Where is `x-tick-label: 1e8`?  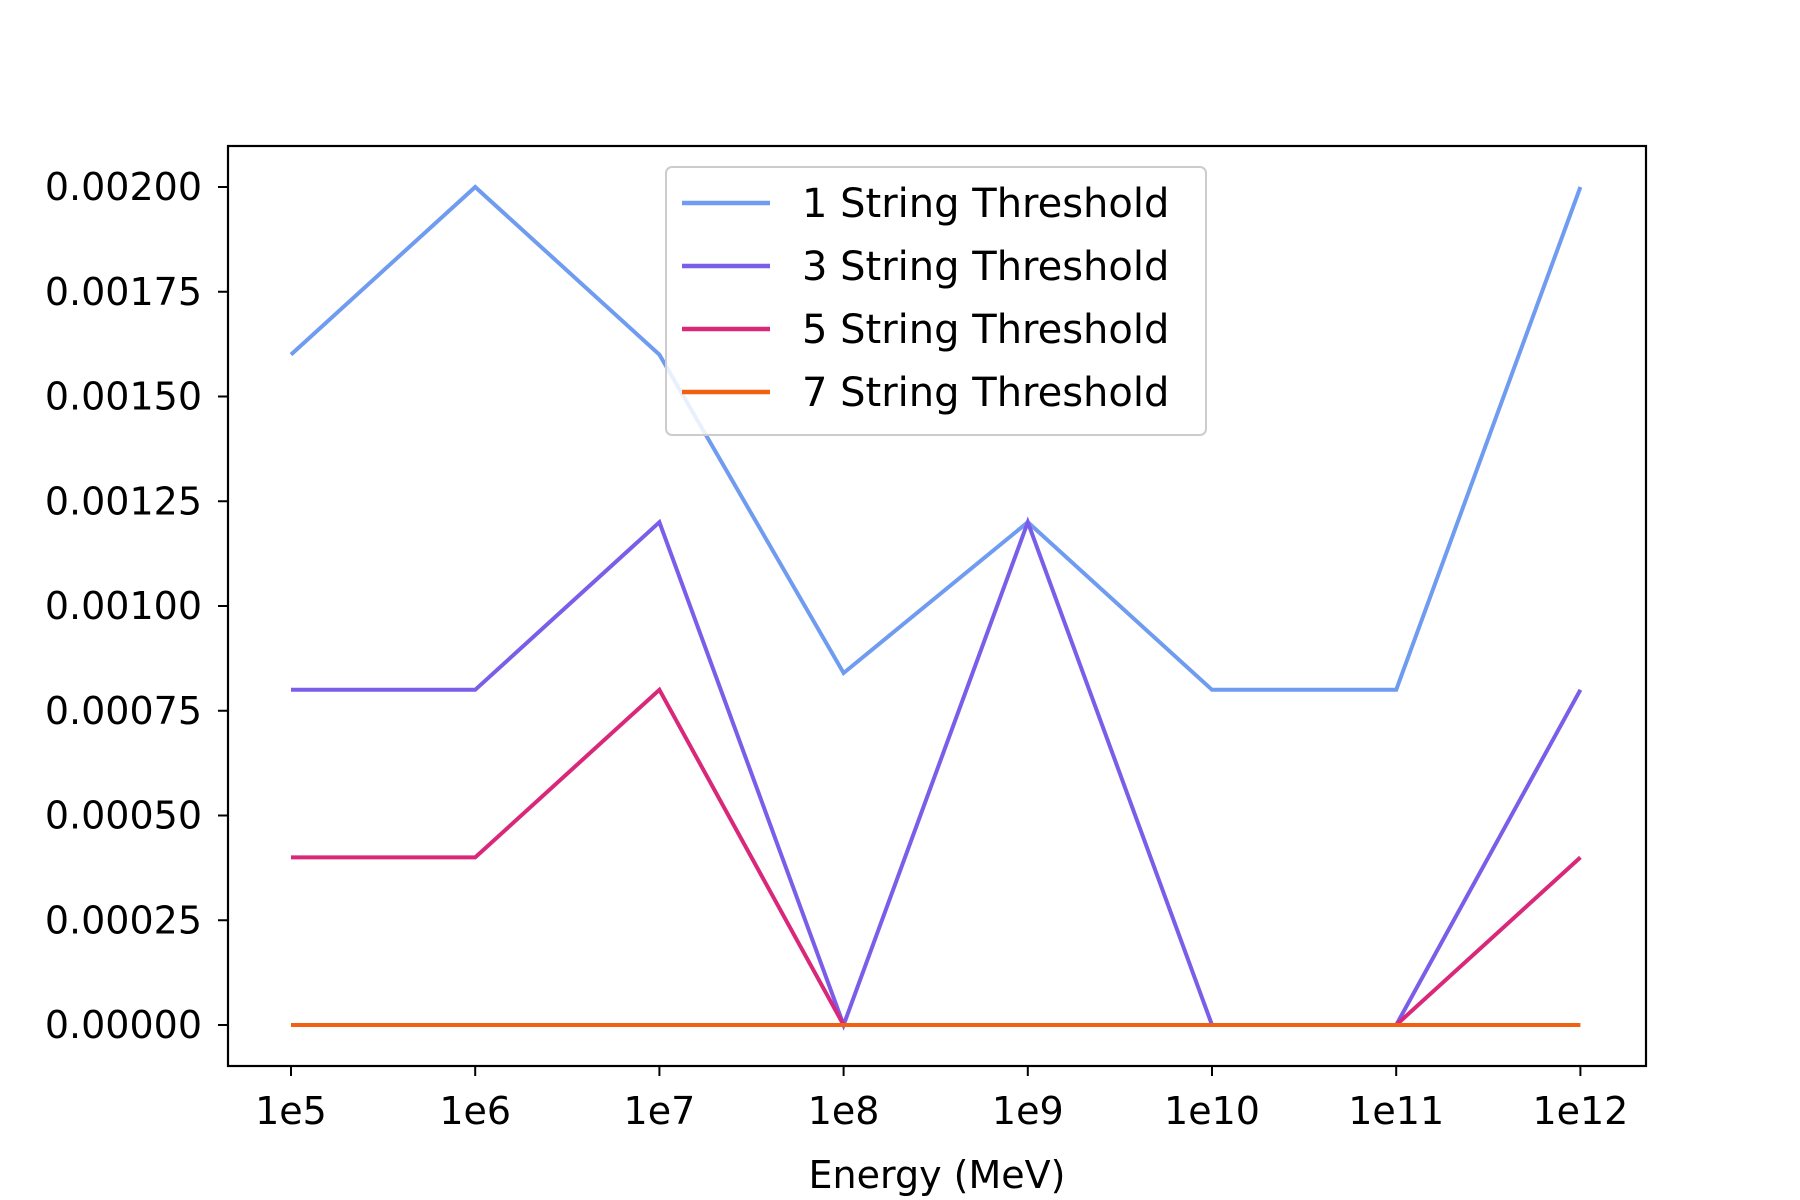
x-tick-label: 1e8 is located at coordinates (844, 1111).